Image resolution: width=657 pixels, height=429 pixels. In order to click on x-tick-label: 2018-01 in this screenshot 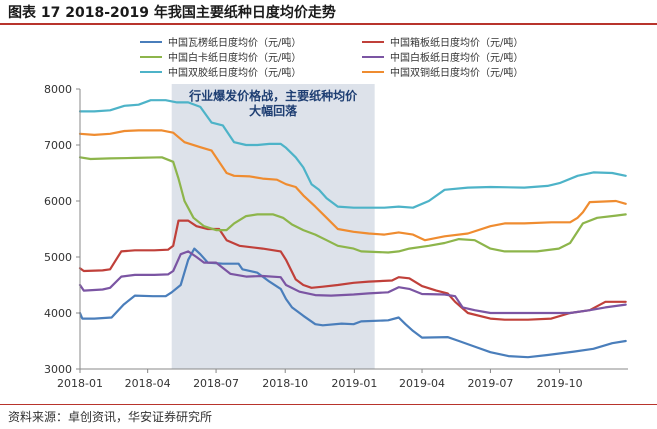, I will do `click(80, 383)`.